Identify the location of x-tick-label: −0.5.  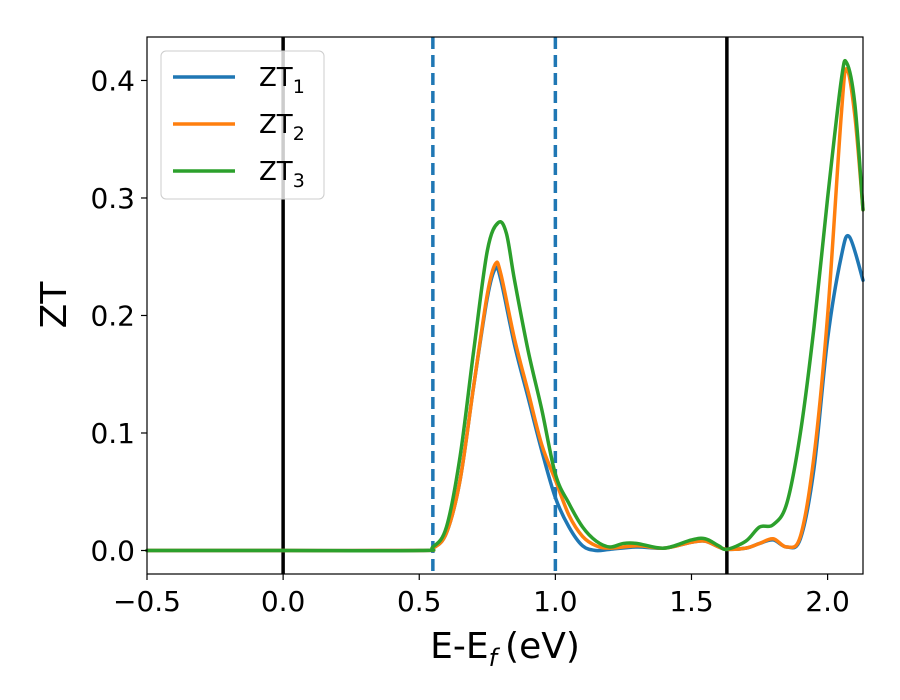
(147, 601).